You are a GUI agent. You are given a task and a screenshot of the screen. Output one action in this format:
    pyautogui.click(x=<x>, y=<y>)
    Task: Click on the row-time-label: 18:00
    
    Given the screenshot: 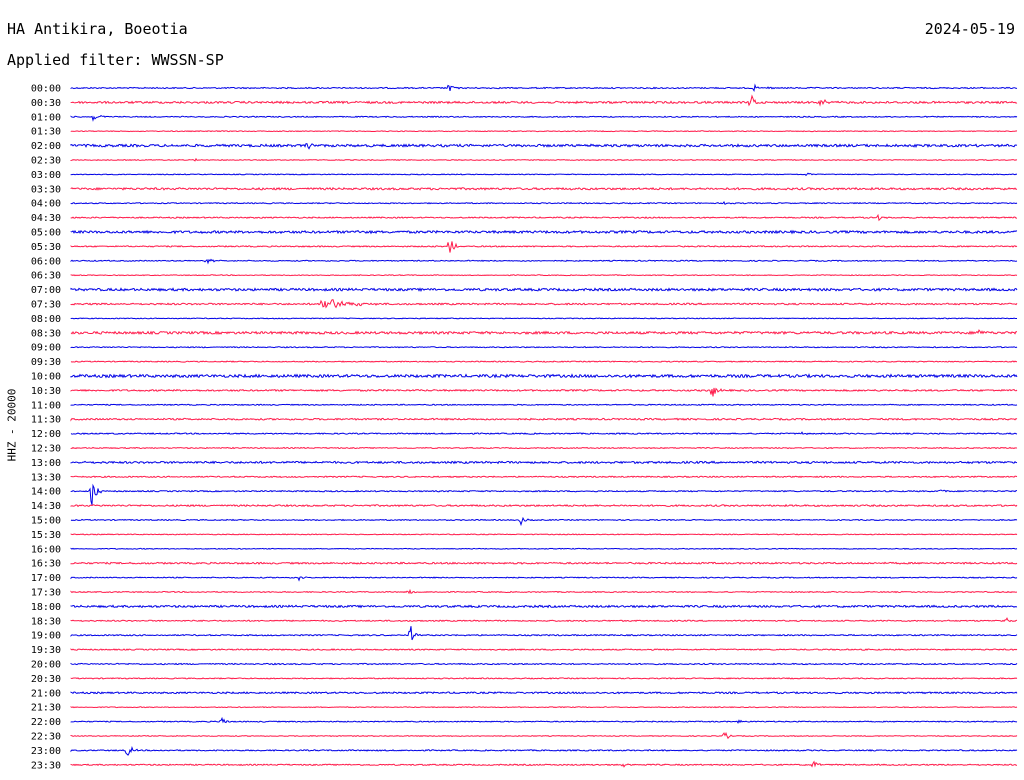 What is the action you would take?
    pyautogui.click(x=46, y=607)
    